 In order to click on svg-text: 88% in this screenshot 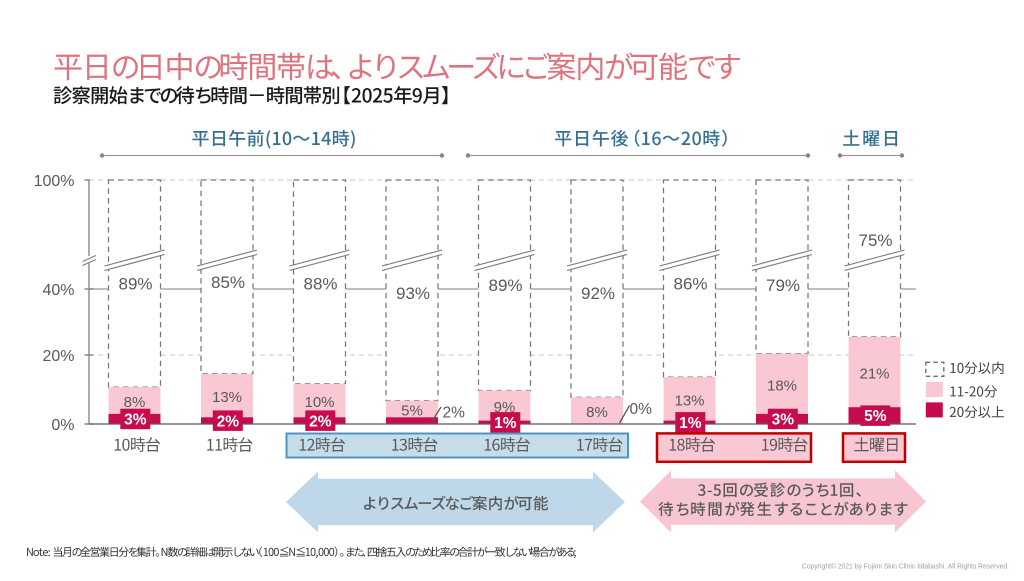, I will do `click(320, 284)`.